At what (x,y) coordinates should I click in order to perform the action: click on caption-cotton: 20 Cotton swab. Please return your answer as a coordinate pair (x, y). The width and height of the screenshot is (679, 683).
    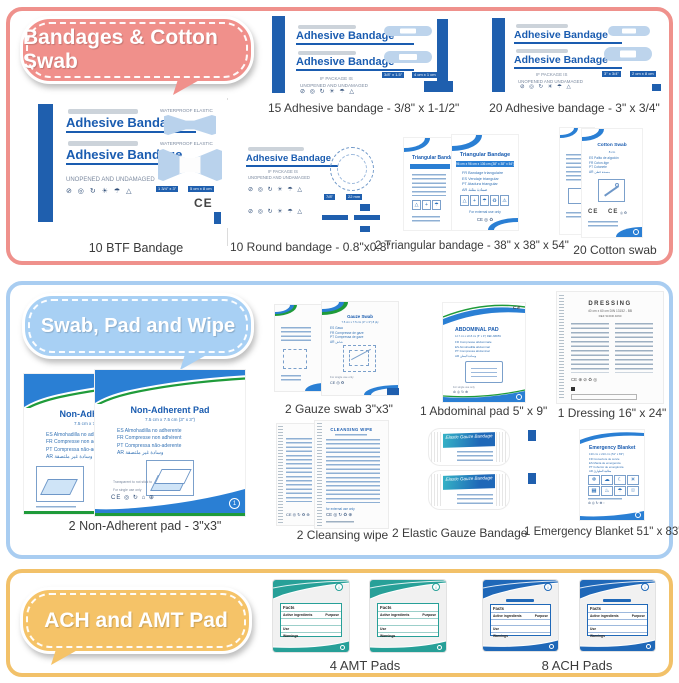
    Looking at the image, I should click on (615, 250).